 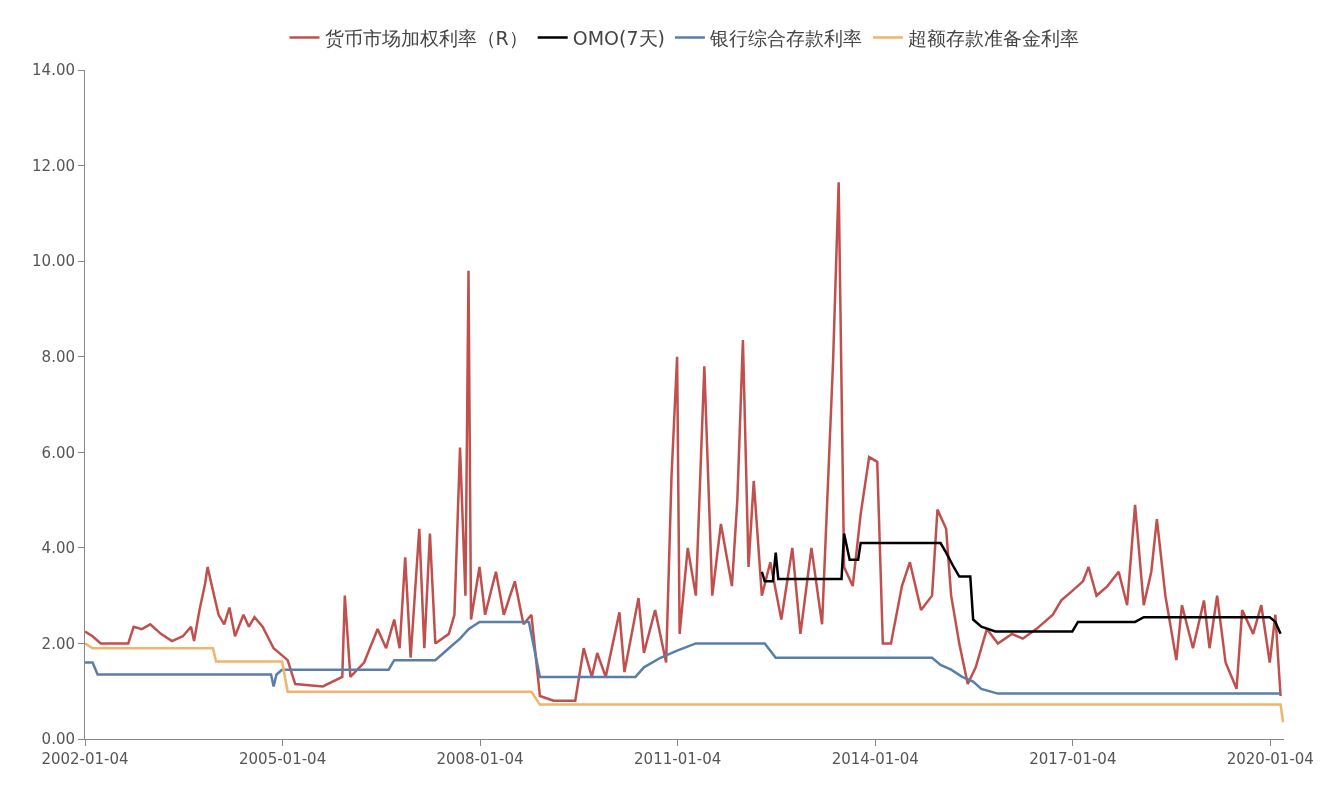 I want to click on x-tick-label: 2014-01-04, so click(x=875, y=759).